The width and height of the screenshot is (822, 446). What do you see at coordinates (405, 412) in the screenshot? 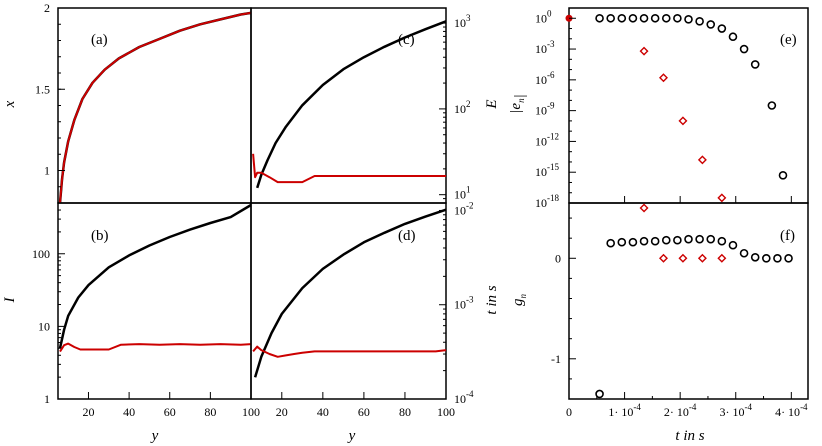
I see `panel-d-xtick-label: 80` at bounding box center [405, 412].